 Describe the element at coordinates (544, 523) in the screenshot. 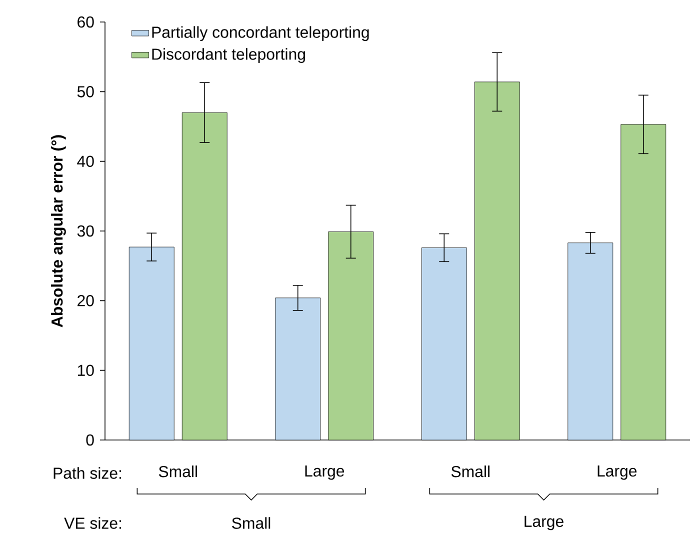

I see `text: Large` at that location.